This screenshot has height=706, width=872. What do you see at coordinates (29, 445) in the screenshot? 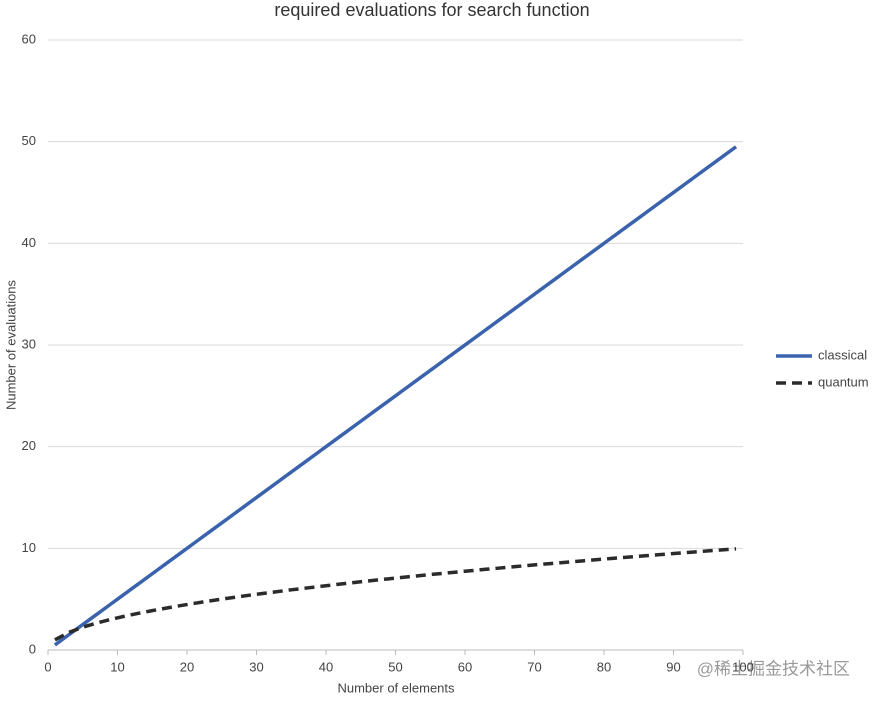
I see `y-tick-label: 20` at bounding box center [29, 445].